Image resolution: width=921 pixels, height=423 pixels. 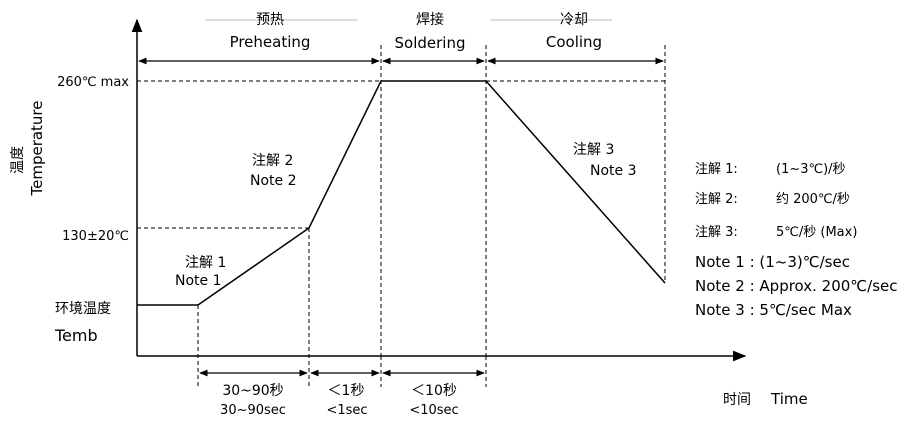 I want to click on note1-label-zh: 注解 1, so click(x=205, y=263).